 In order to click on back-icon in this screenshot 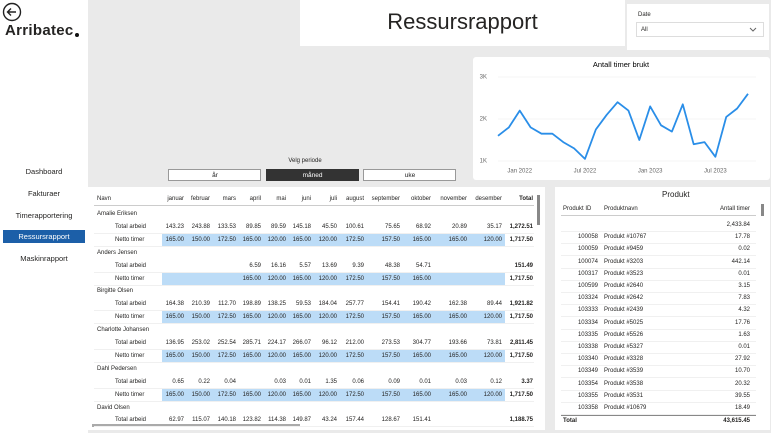, I will do `click(12, 12)`.